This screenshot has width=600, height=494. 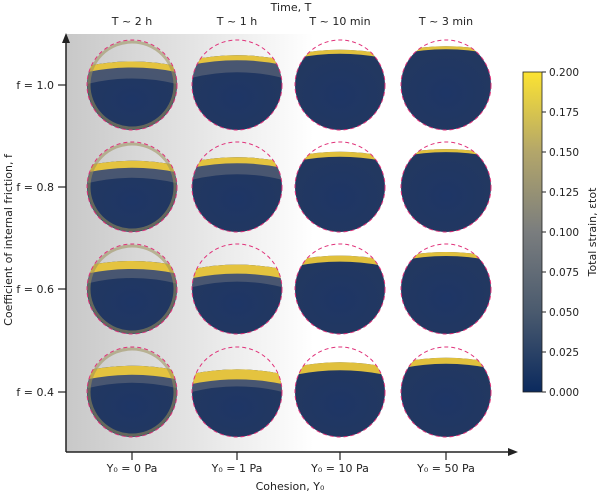 I want to click on colorbar-tick-label: 0.125, so click(x=564, y=193).